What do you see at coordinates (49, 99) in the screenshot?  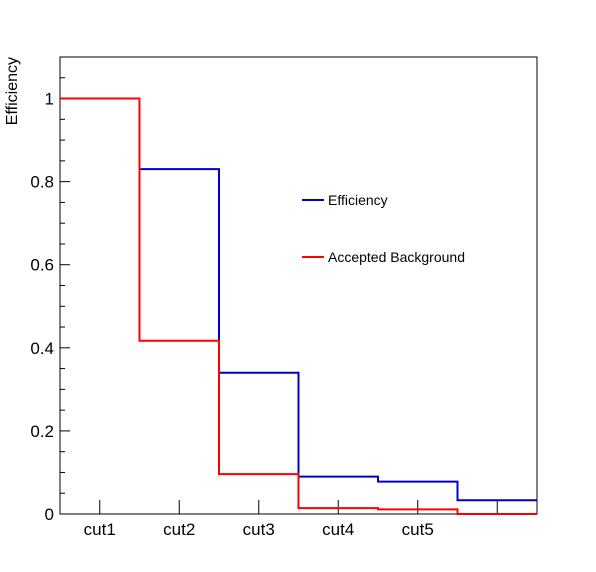 I see `y-tick-label: 1` at bounding box center [49, 99].